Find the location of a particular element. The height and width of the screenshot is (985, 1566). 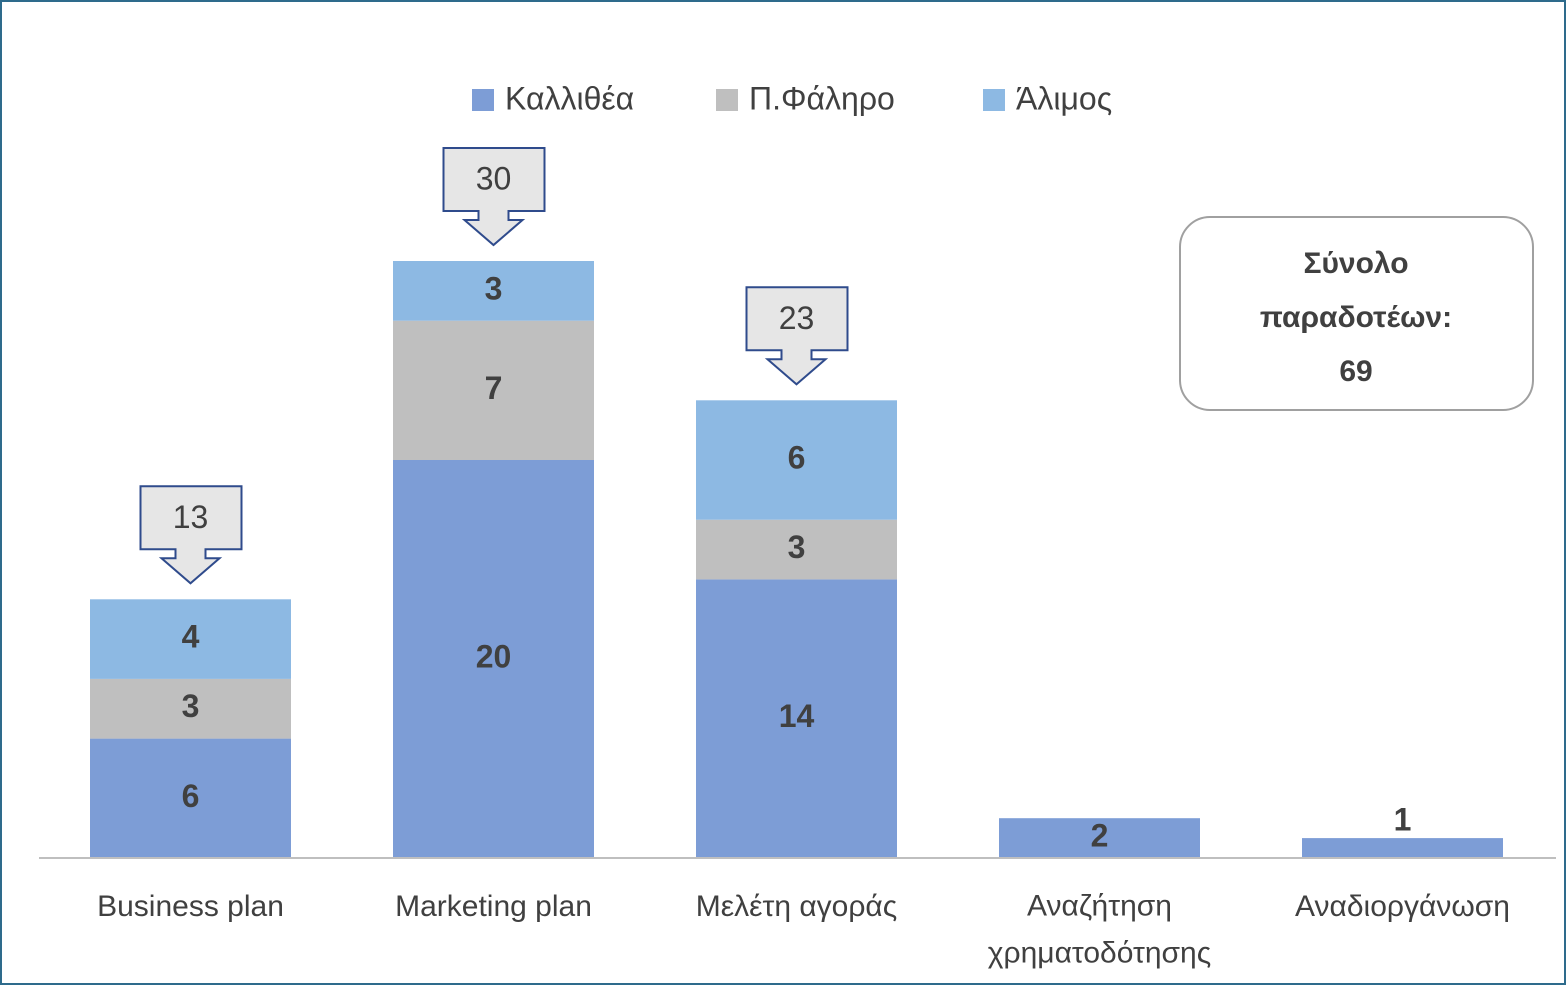

legend-label: Καλλιθέα is located at coordinates (569, 98).